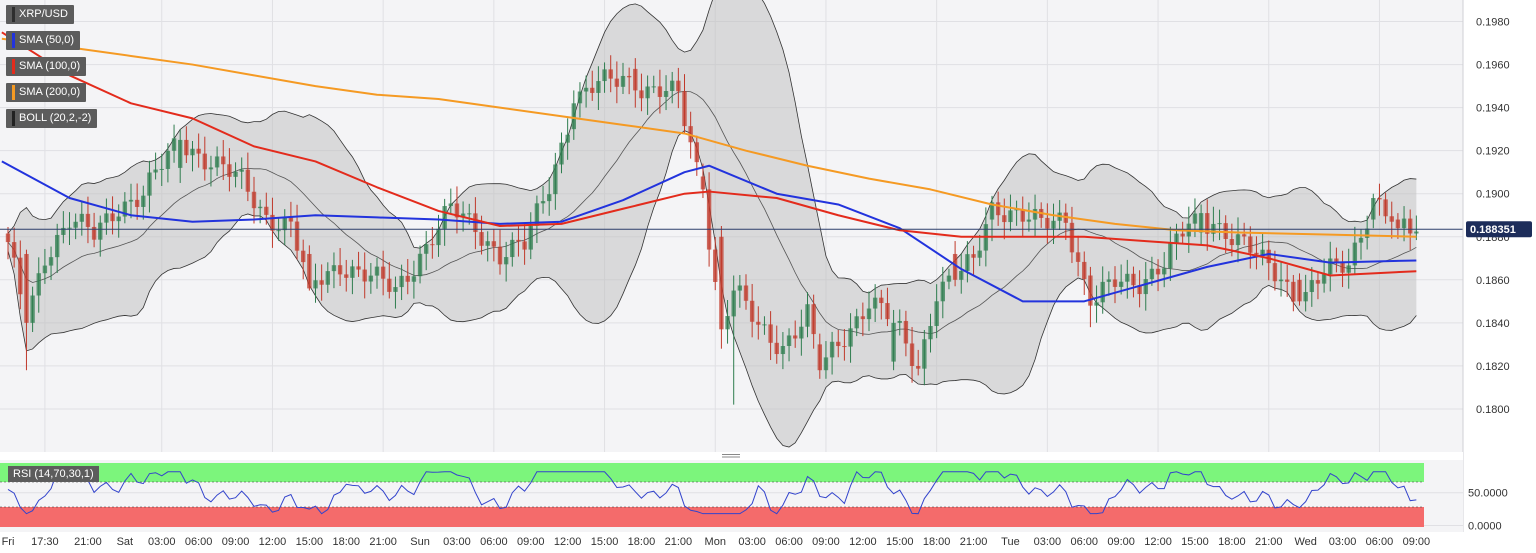 The height and width of the screenshot is (553, 1536). What do you see at coordinates (46, 92) in the screenshot?
I see `sma200-legend: SMA (200,0)` at bounding box center [46, 92].